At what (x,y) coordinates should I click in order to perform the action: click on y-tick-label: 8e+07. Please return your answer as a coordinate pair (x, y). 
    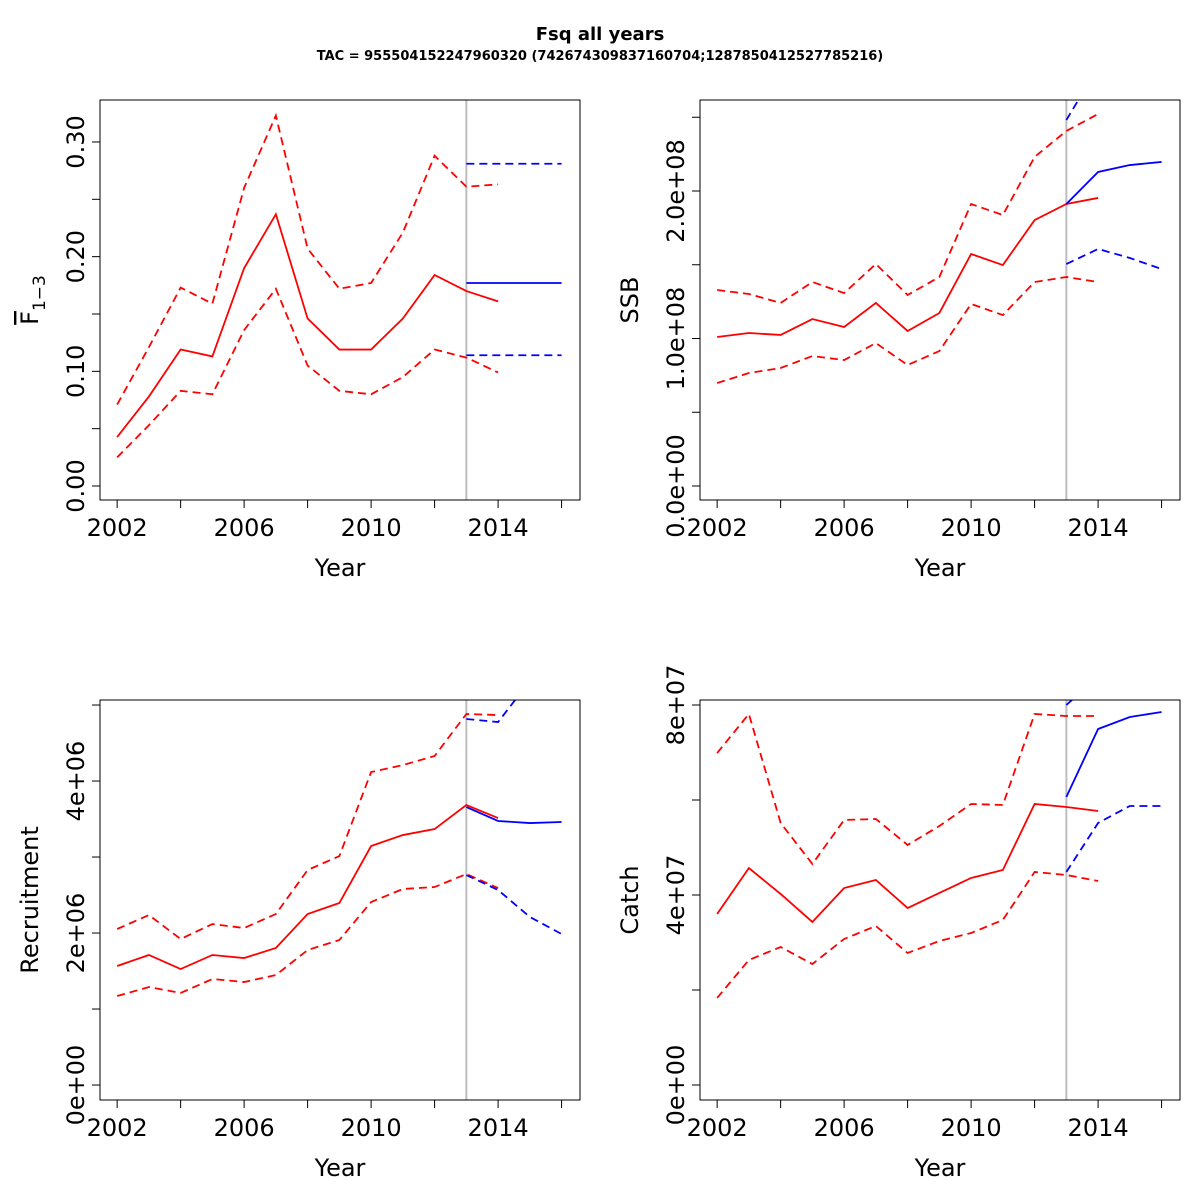
    Looking at the image, I should click on (676, 705).